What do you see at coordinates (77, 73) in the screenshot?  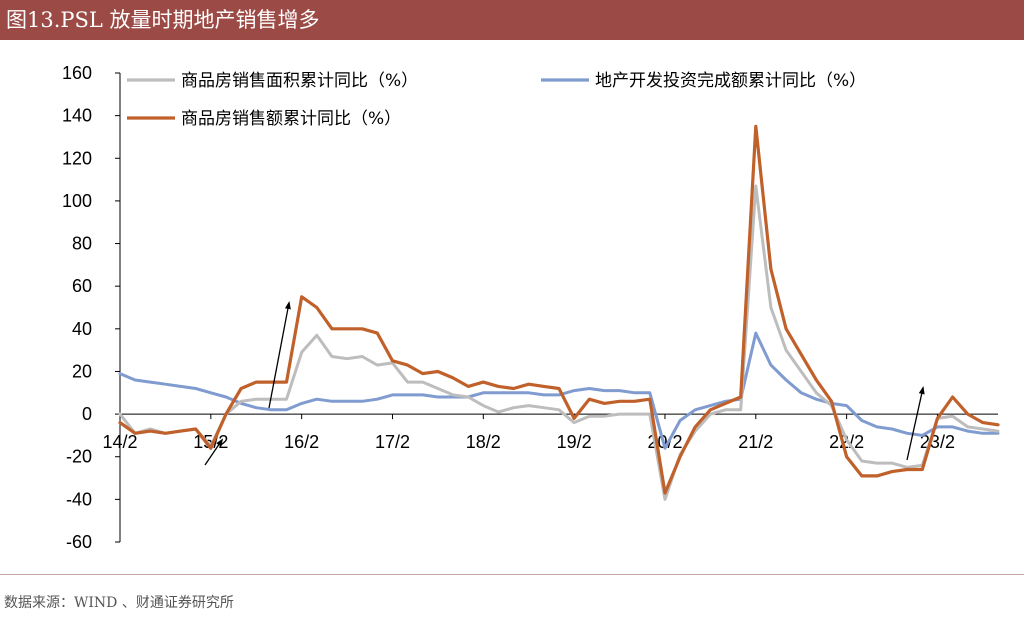 I see `y-tick-label: 160` at bounding box center [77, 73].